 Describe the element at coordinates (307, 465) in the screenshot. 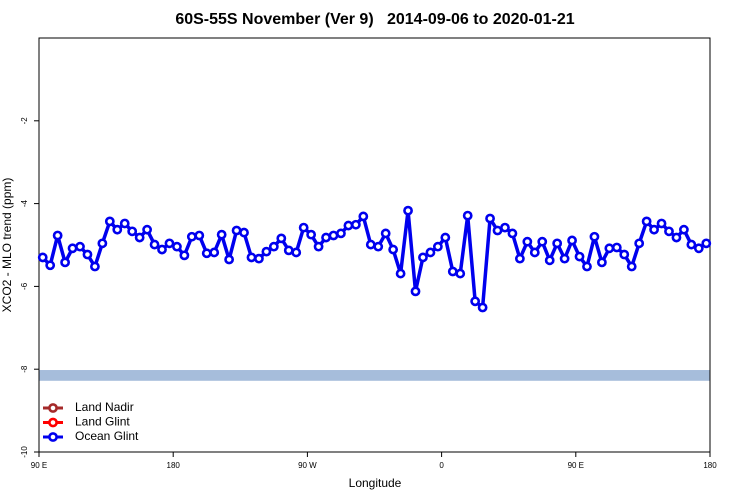

I see `x-tick-label: 90 W` at that location.